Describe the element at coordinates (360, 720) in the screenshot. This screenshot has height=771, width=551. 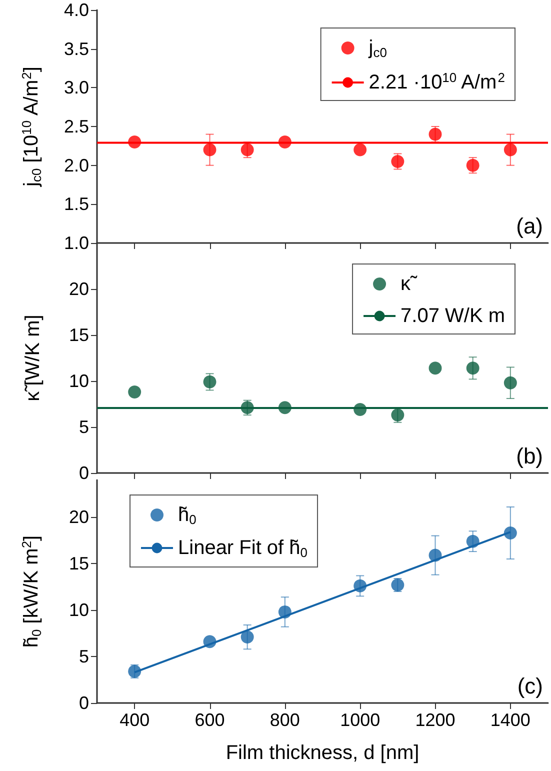
I see `x-tick-label: 1000` at that location.